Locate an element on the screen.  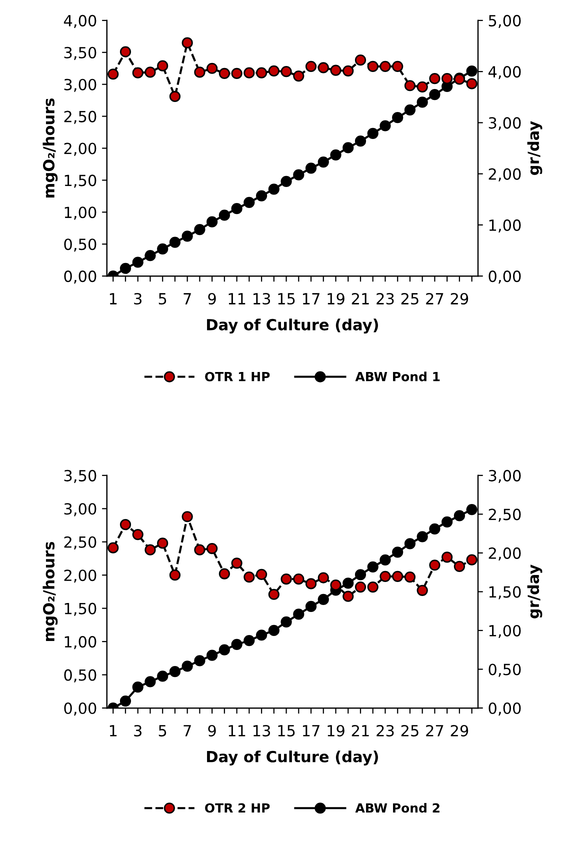
x-tick-label: 19 is located at coordinates (336, 730).